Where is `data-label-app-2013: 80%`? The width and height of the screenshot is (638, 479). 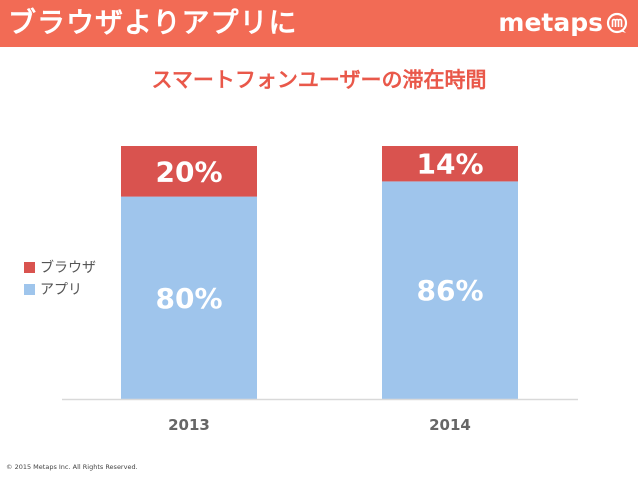 data-label-app-2013: 80% is located at coordinates (188, 298).